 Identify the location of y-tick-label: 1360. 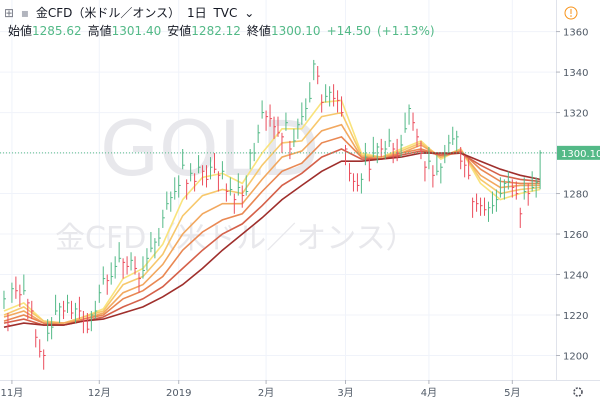
(575, 33).